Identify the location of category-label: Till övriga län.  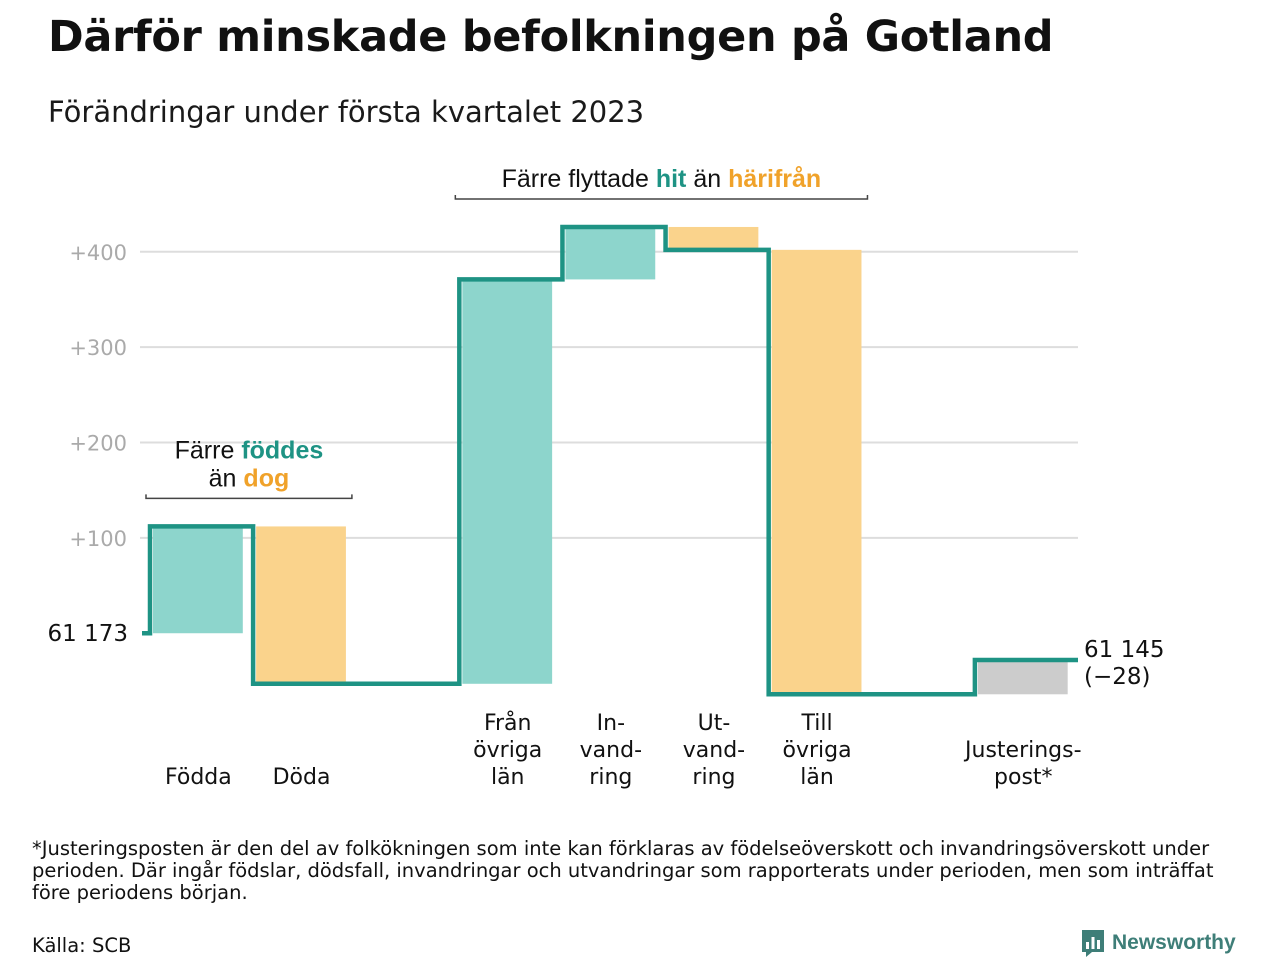
(817, 750).